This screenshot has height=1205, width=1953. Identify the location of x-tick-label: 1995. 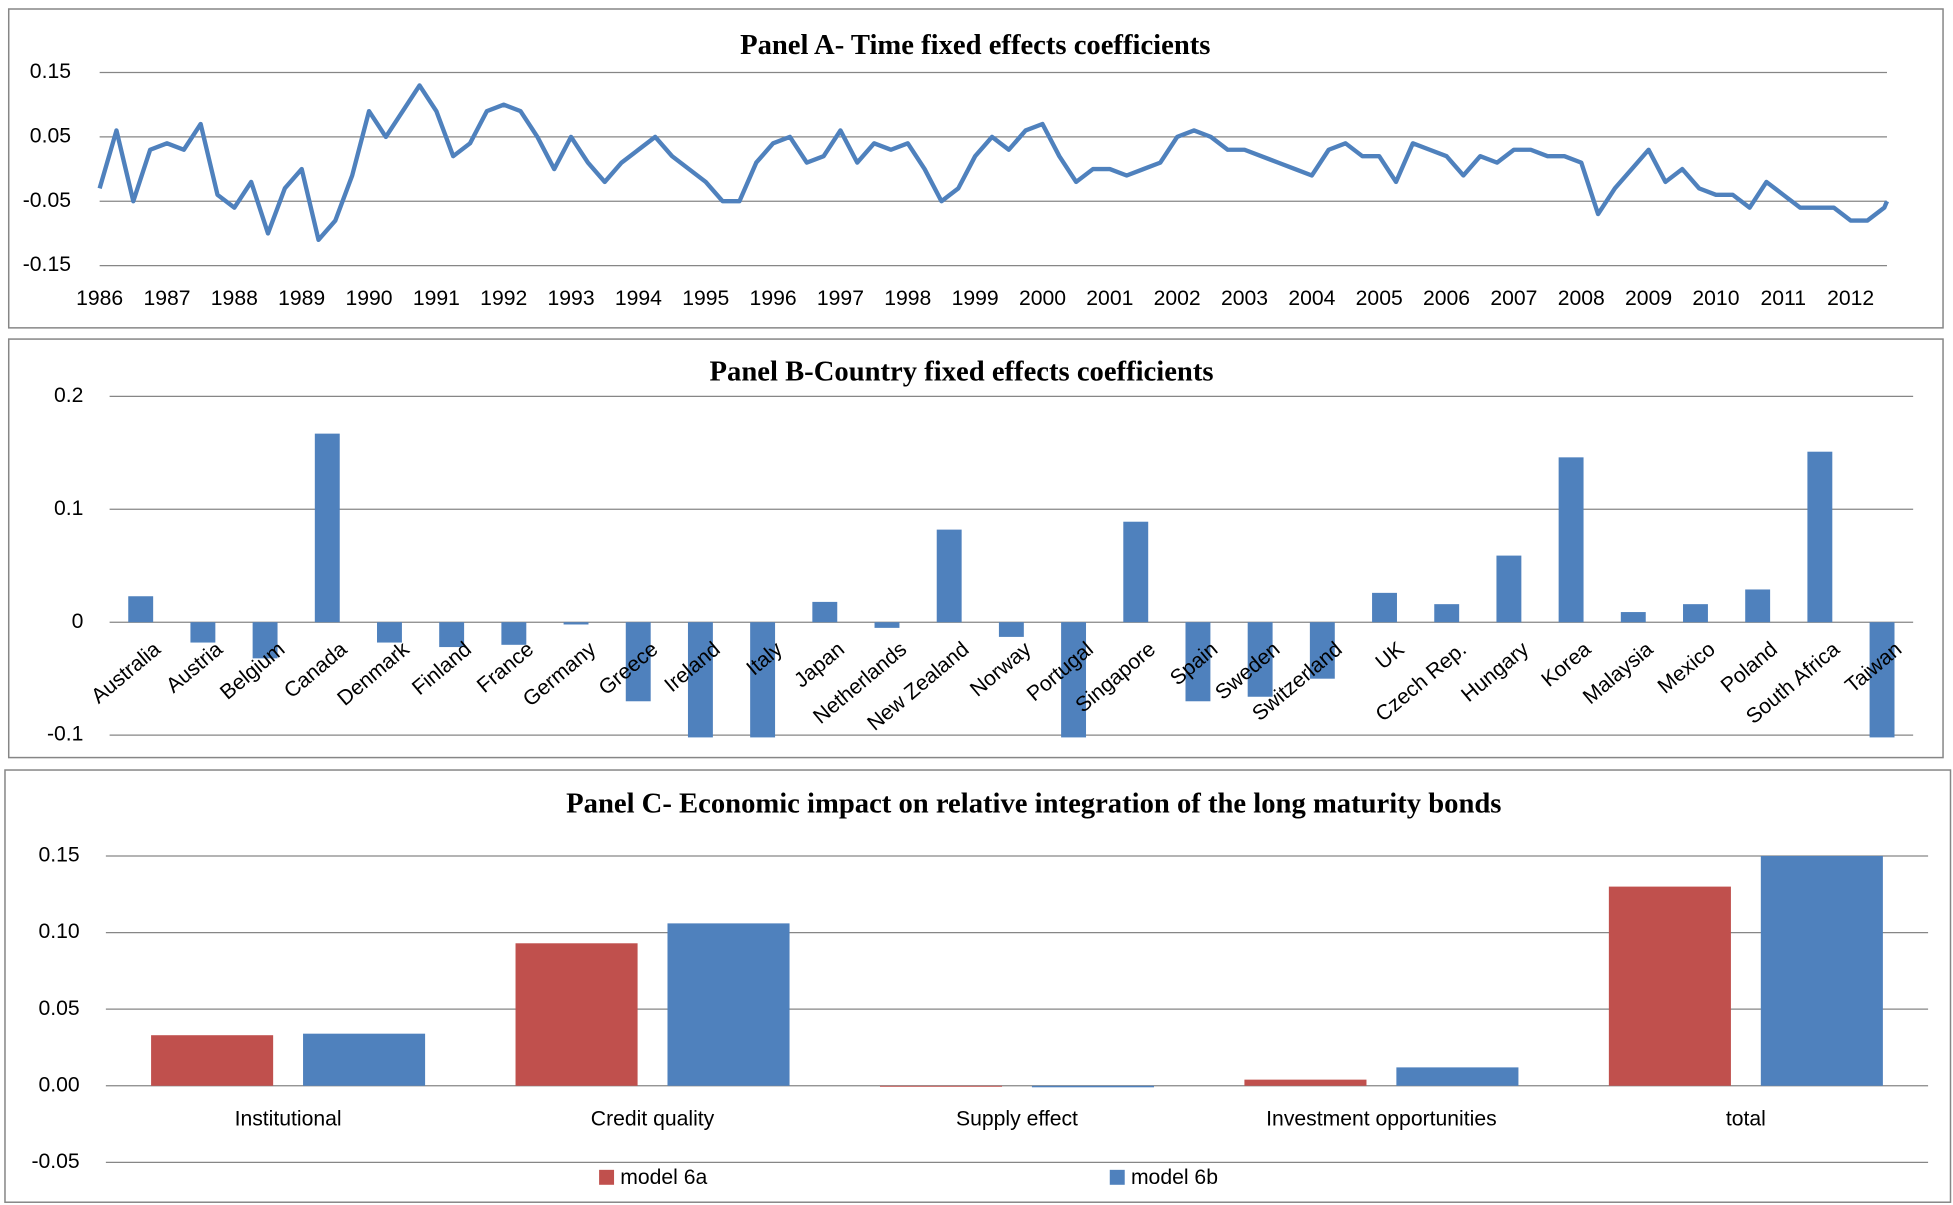
(705, 298).